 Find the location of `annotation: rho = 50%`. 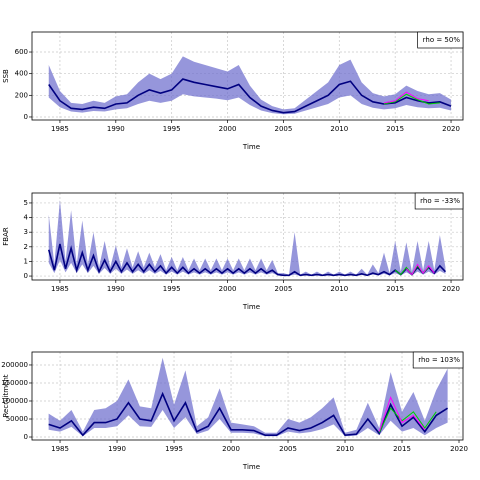

annotation: rho = 50% is located at coordinates (440, 40).